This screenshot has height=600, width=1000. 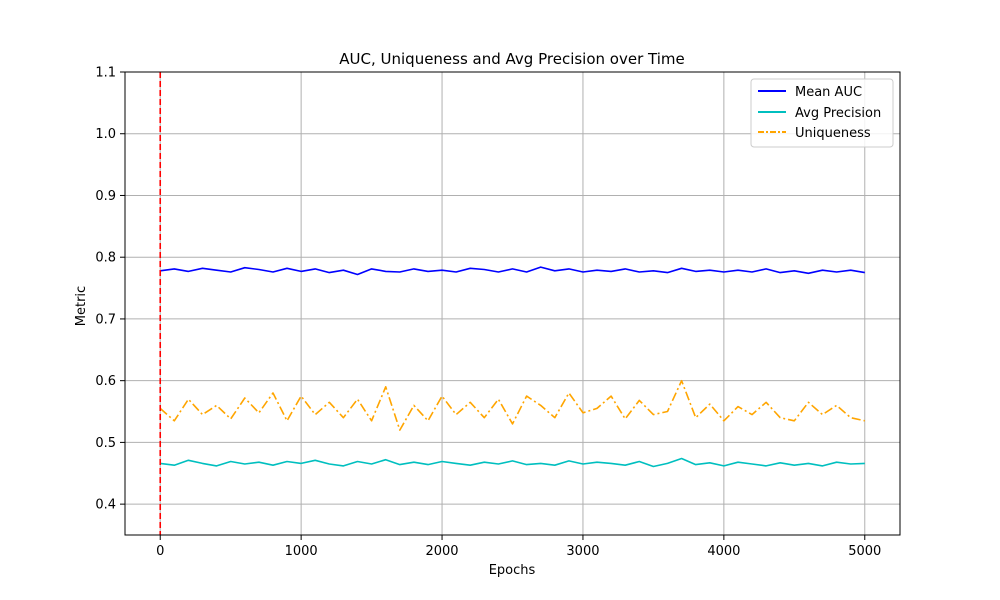 What do you see at coordinates (838, 113) in the screenshot?
I see `legend-label-avg-precision: Avg Precision` at bounding box center [838, 113].